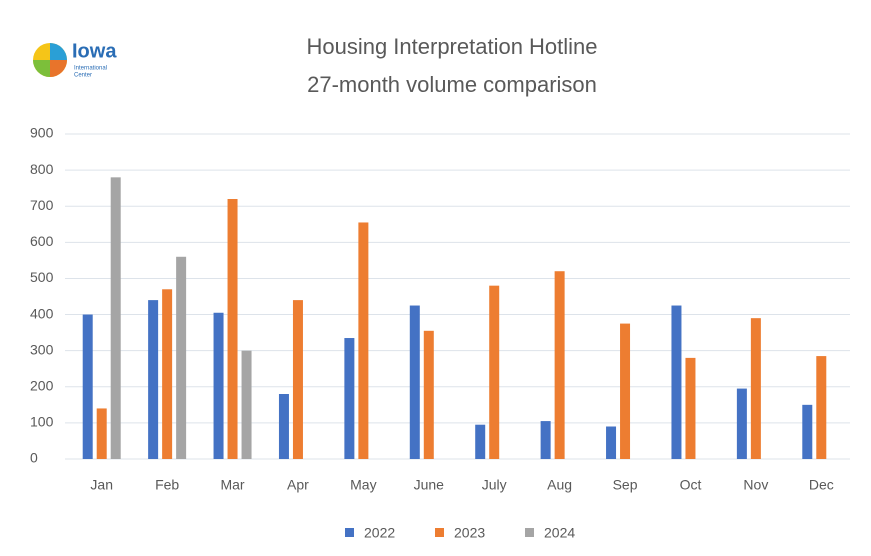 The width and height of the screenshot is (871, 556). I want to click on logo-name: Iowa, so click(94, 51).